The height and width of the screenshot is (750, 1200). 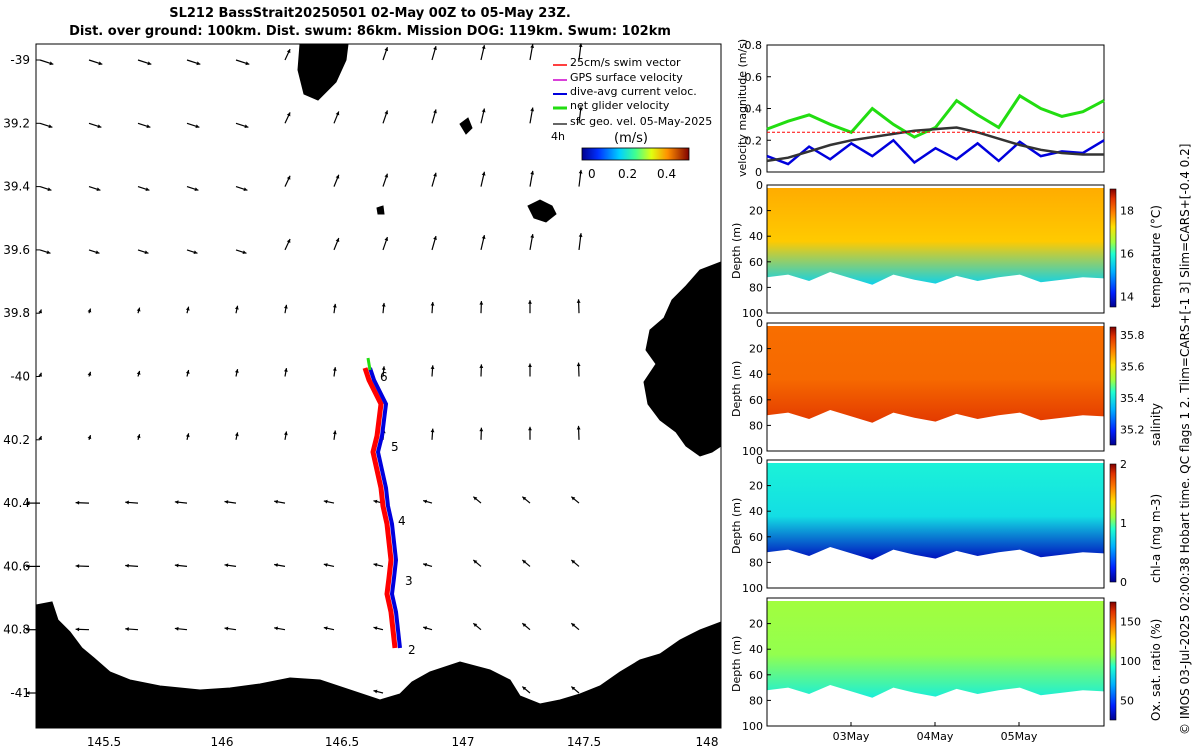 I want to click on temperature-colorbar, so click(x=1113, y=248).